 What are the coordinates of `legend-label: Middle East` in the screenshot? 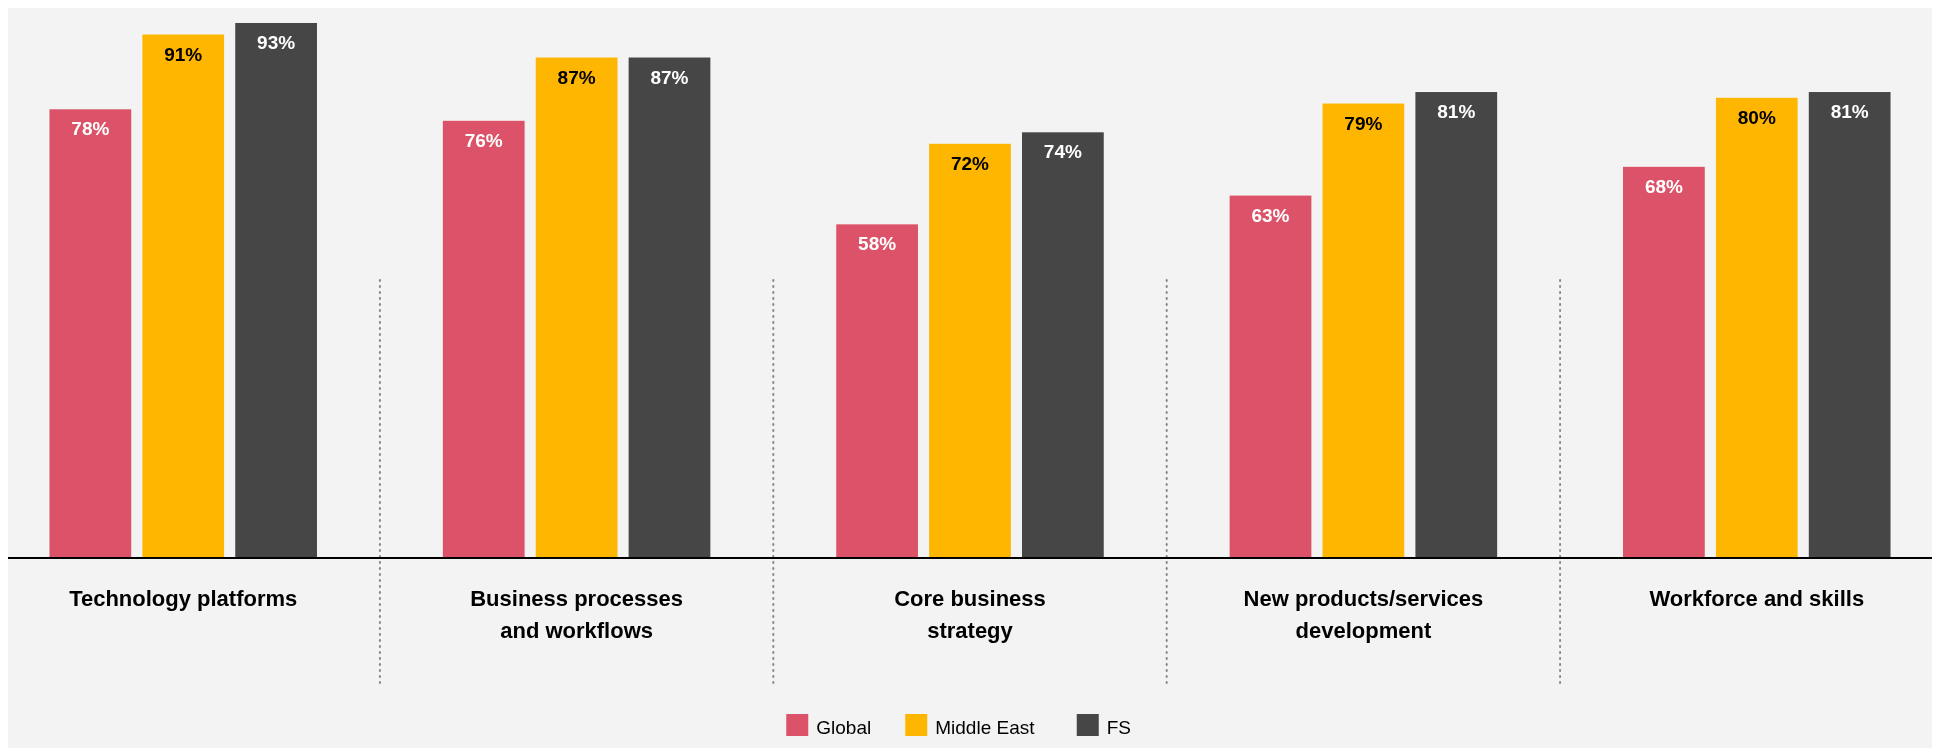 It's located at (985, 727).